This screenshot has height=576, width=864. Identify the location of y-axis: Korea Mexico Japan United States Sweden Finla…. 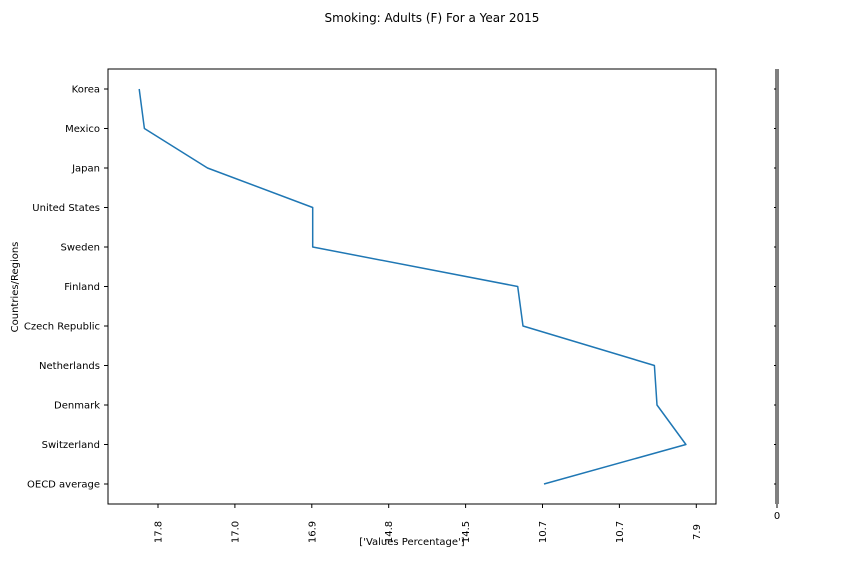
(66, 288).